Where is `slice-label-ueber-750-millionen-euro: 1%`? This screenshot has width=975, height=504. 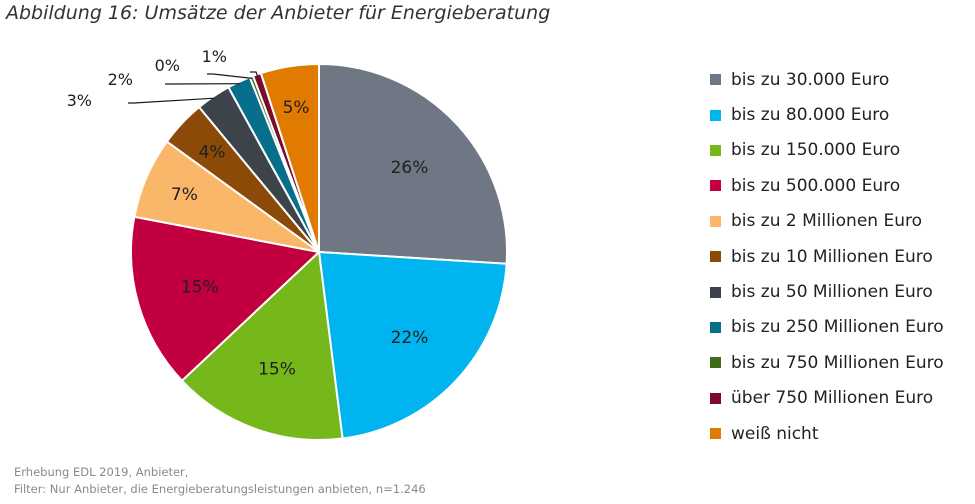
slice-label-ueber-750-millionen-euro: 1% is located at coordinates (214, 56).